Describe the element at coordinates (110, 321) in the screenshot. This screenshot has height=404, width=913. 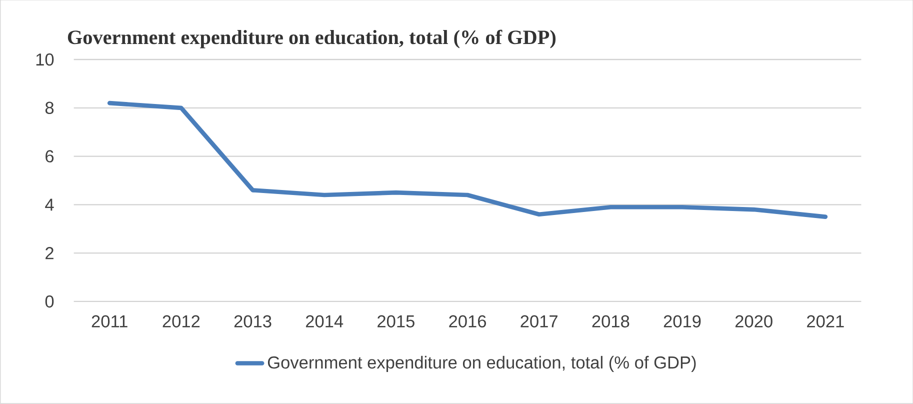
I see `x-tick-label: 2011` at that location.